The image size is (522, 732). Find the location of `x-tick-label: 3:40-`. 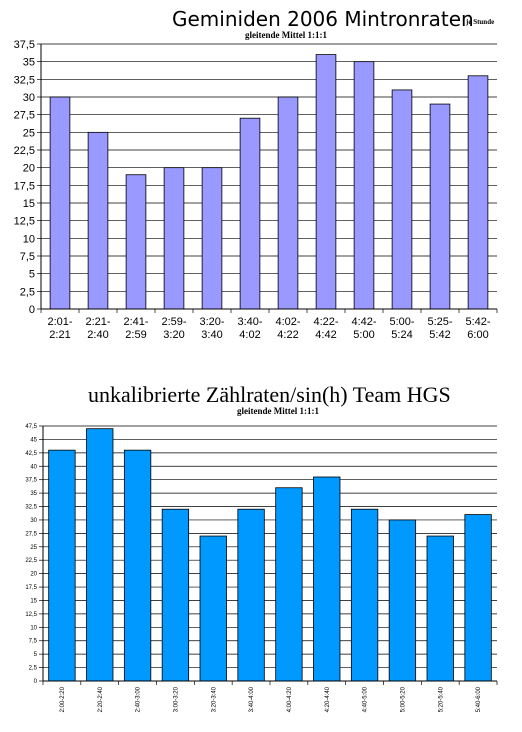

x-tick-label: 3:40- is located at coordinates (249, 322).